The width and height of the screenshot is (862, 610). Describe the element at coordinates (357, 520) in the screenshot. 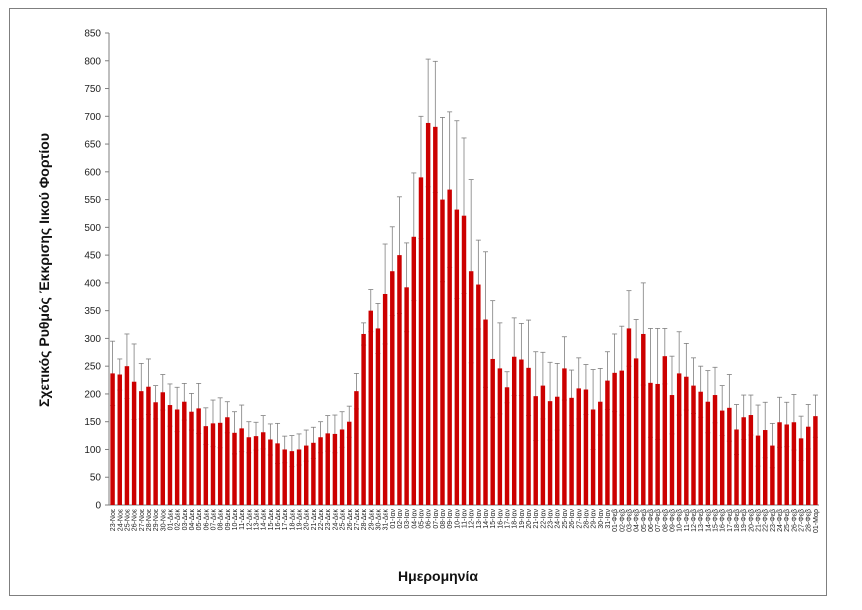

I see `x-tick-label: 27-Δεκ` at that location.